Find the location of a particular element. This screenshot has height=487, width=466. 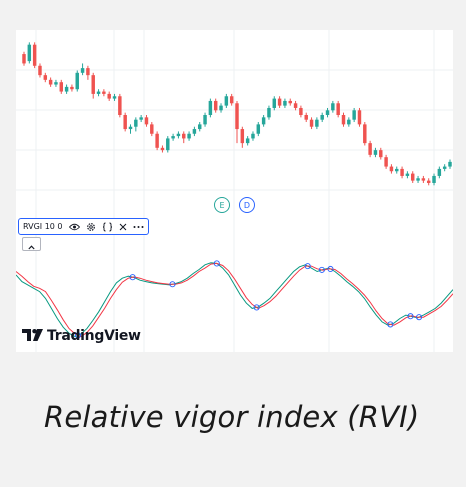

earnings-event-badge: E is located at coordinates (222, 205).